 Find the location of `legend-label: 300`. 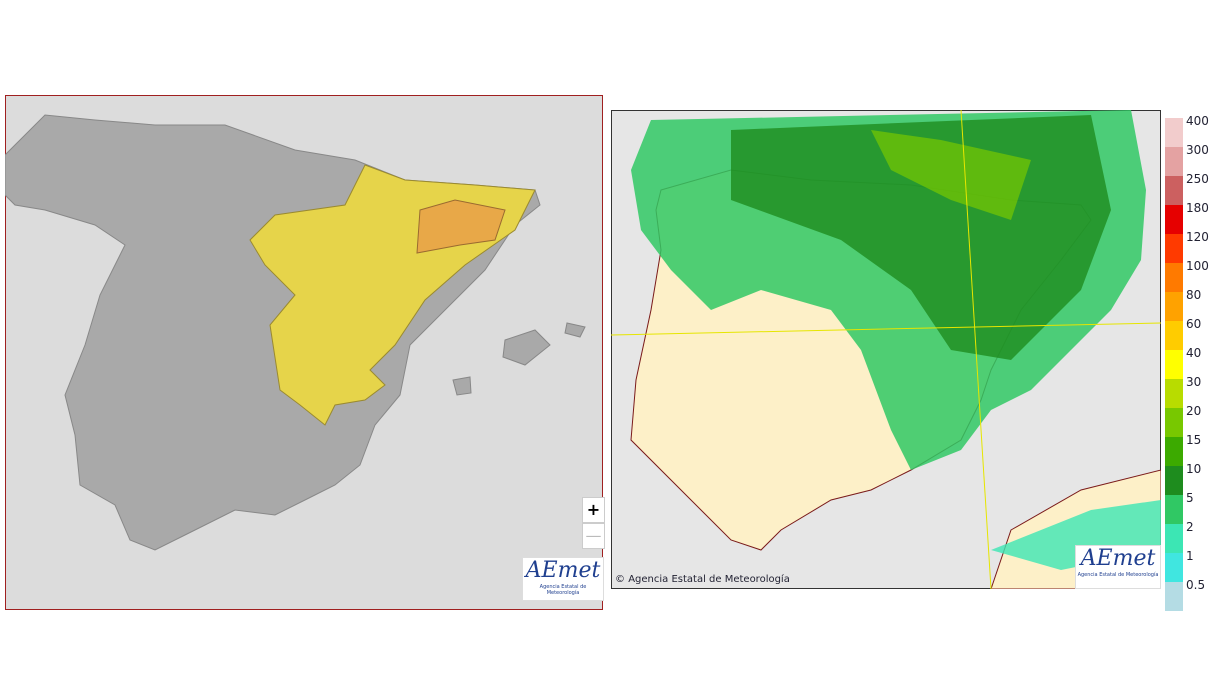

legend-label: 300 is located at coordinates (1197, 150).